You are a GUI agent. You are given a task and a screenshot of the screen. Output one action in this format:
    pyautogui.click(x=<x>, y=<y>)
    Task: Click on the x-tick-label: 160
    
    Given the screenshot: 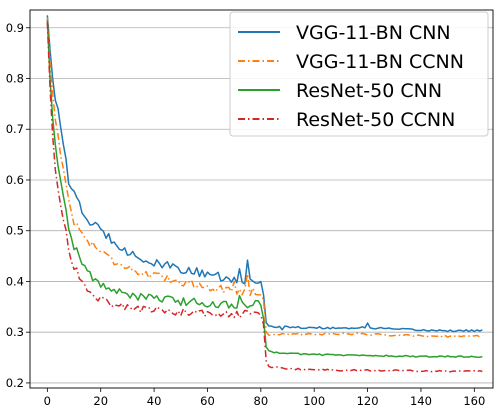 What is the action you would take?
    pyautogui.click(x=474, y=401)
    